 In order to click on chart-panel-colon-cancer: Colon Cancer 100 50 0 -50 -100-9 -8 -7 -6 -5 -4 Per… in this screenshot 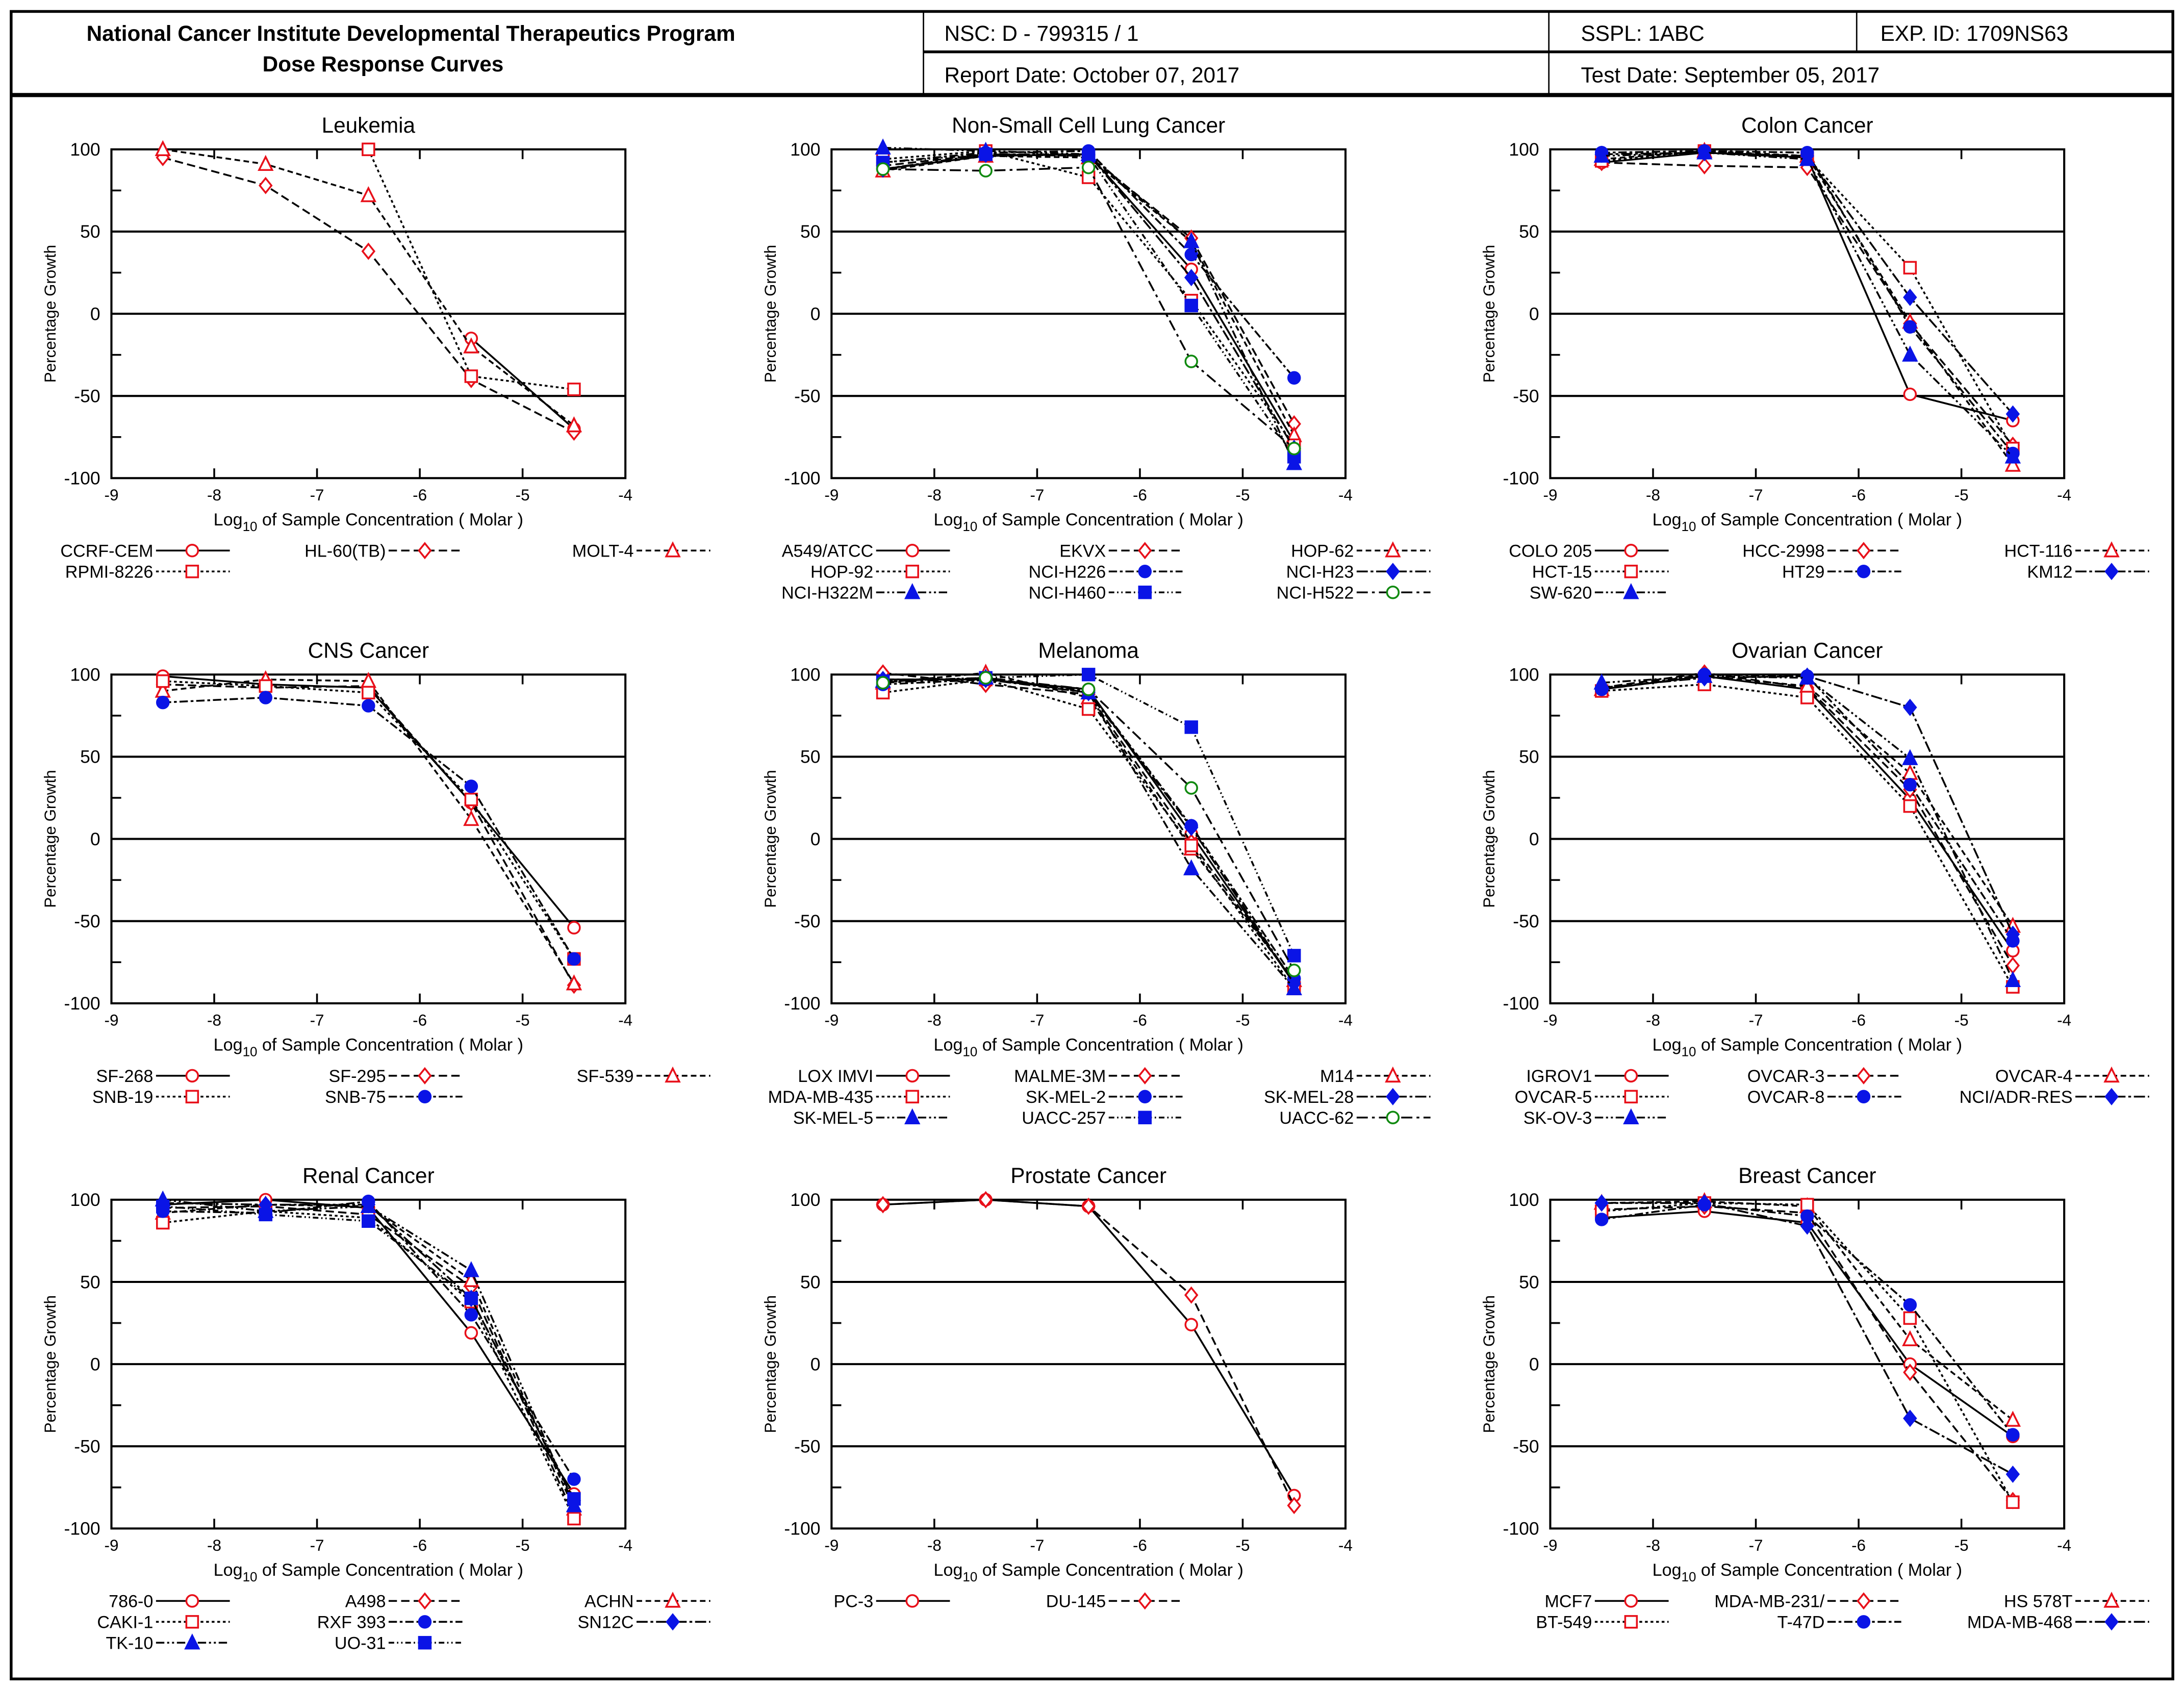, I will do `click(1814, 358)`.